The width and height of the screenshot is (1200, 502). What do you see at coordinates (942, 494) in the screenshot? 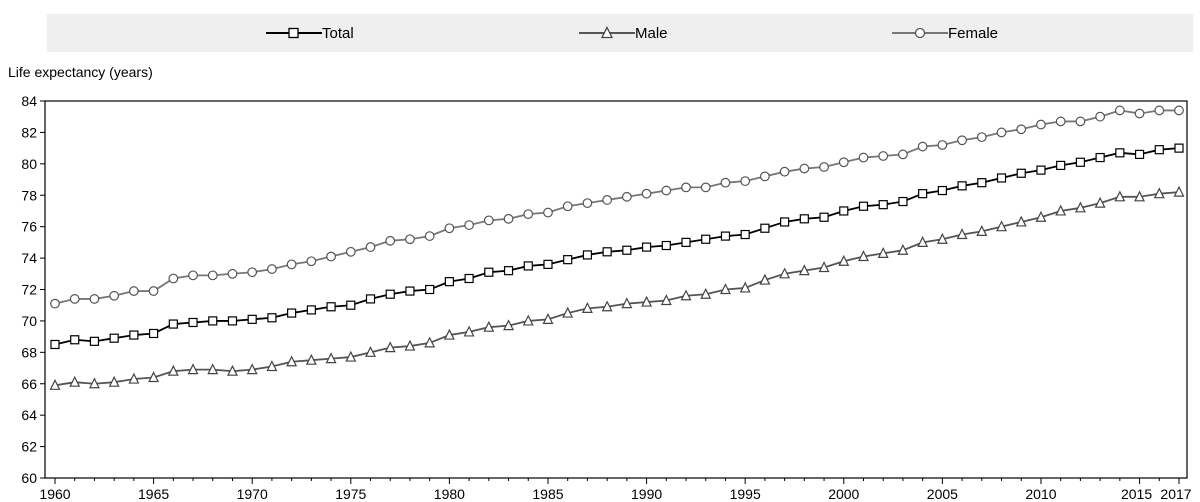
I see `x-tick-label: 2005` at bounding box center [942, 494].